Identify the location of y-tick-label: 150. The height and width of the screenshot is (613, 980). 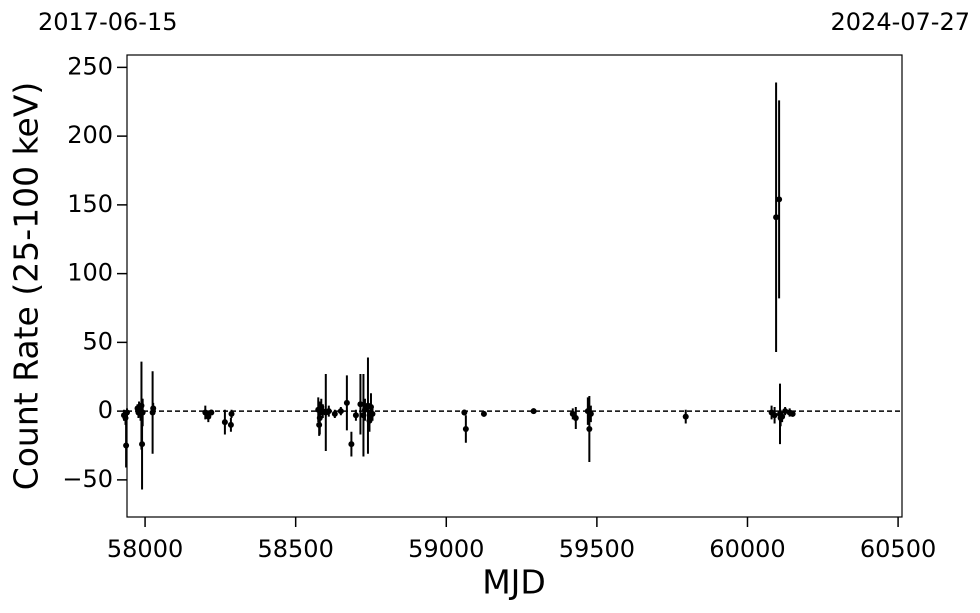
(90, 204).